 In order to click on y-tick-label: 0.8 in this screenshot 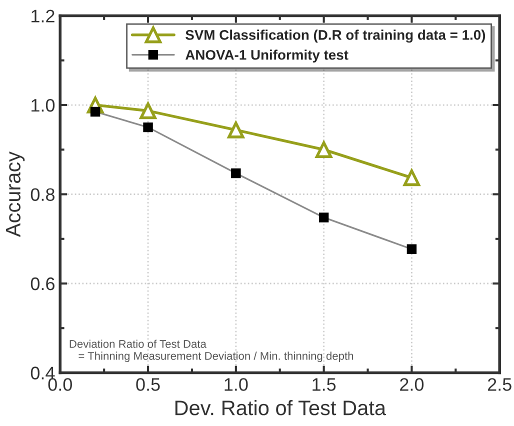, I will do `click(42, 194)`.